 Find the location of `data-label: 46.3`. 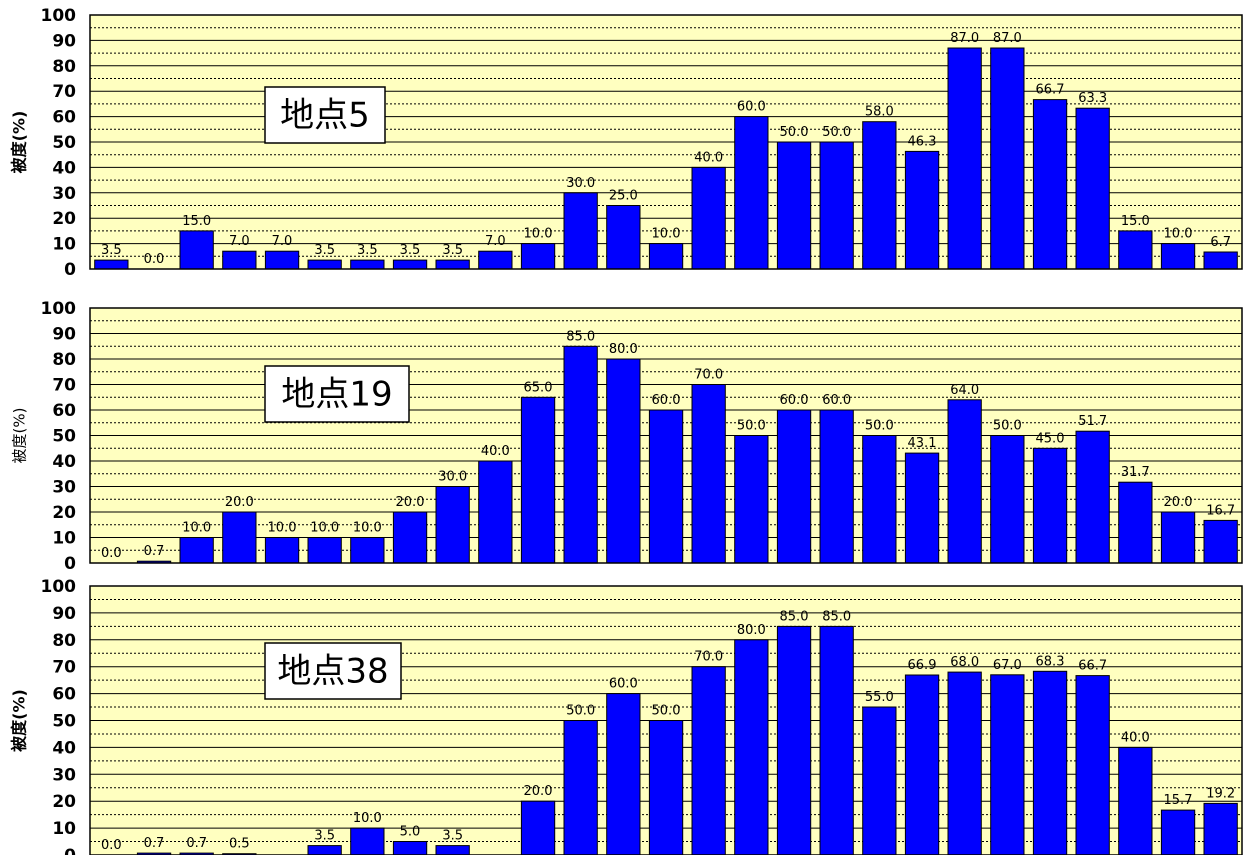

data-label: 46.3 is located at coordinates (922, 141).